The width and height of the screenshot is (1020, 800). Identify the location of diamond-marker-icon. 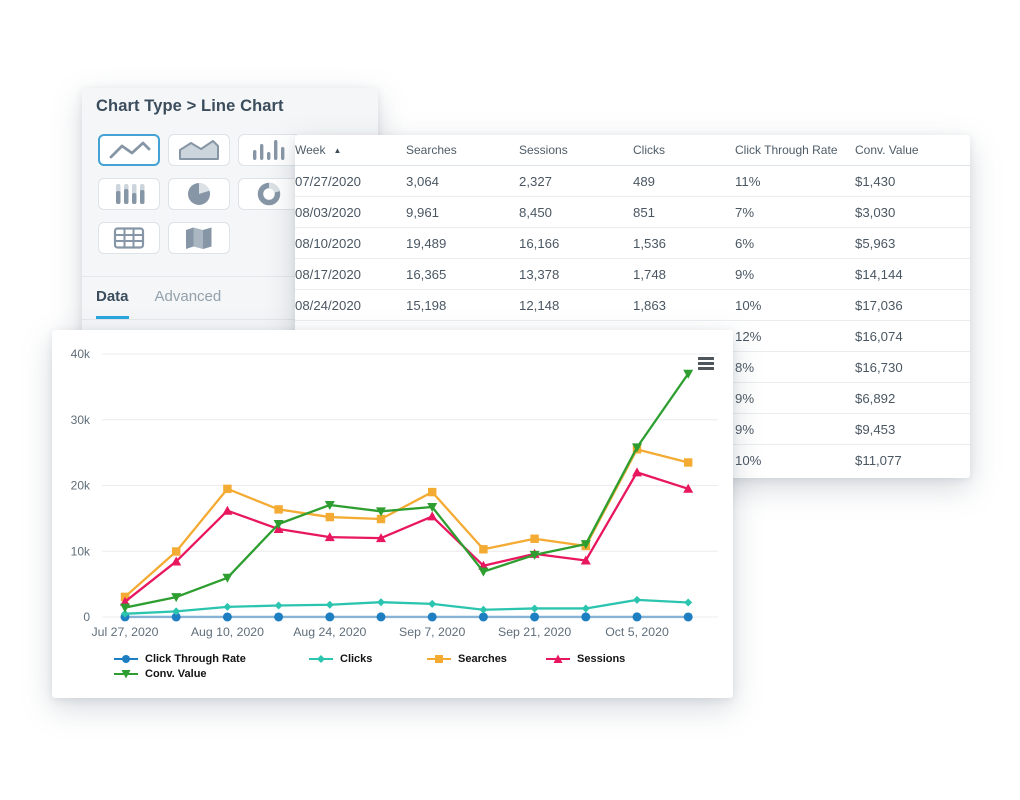
(321, 659).